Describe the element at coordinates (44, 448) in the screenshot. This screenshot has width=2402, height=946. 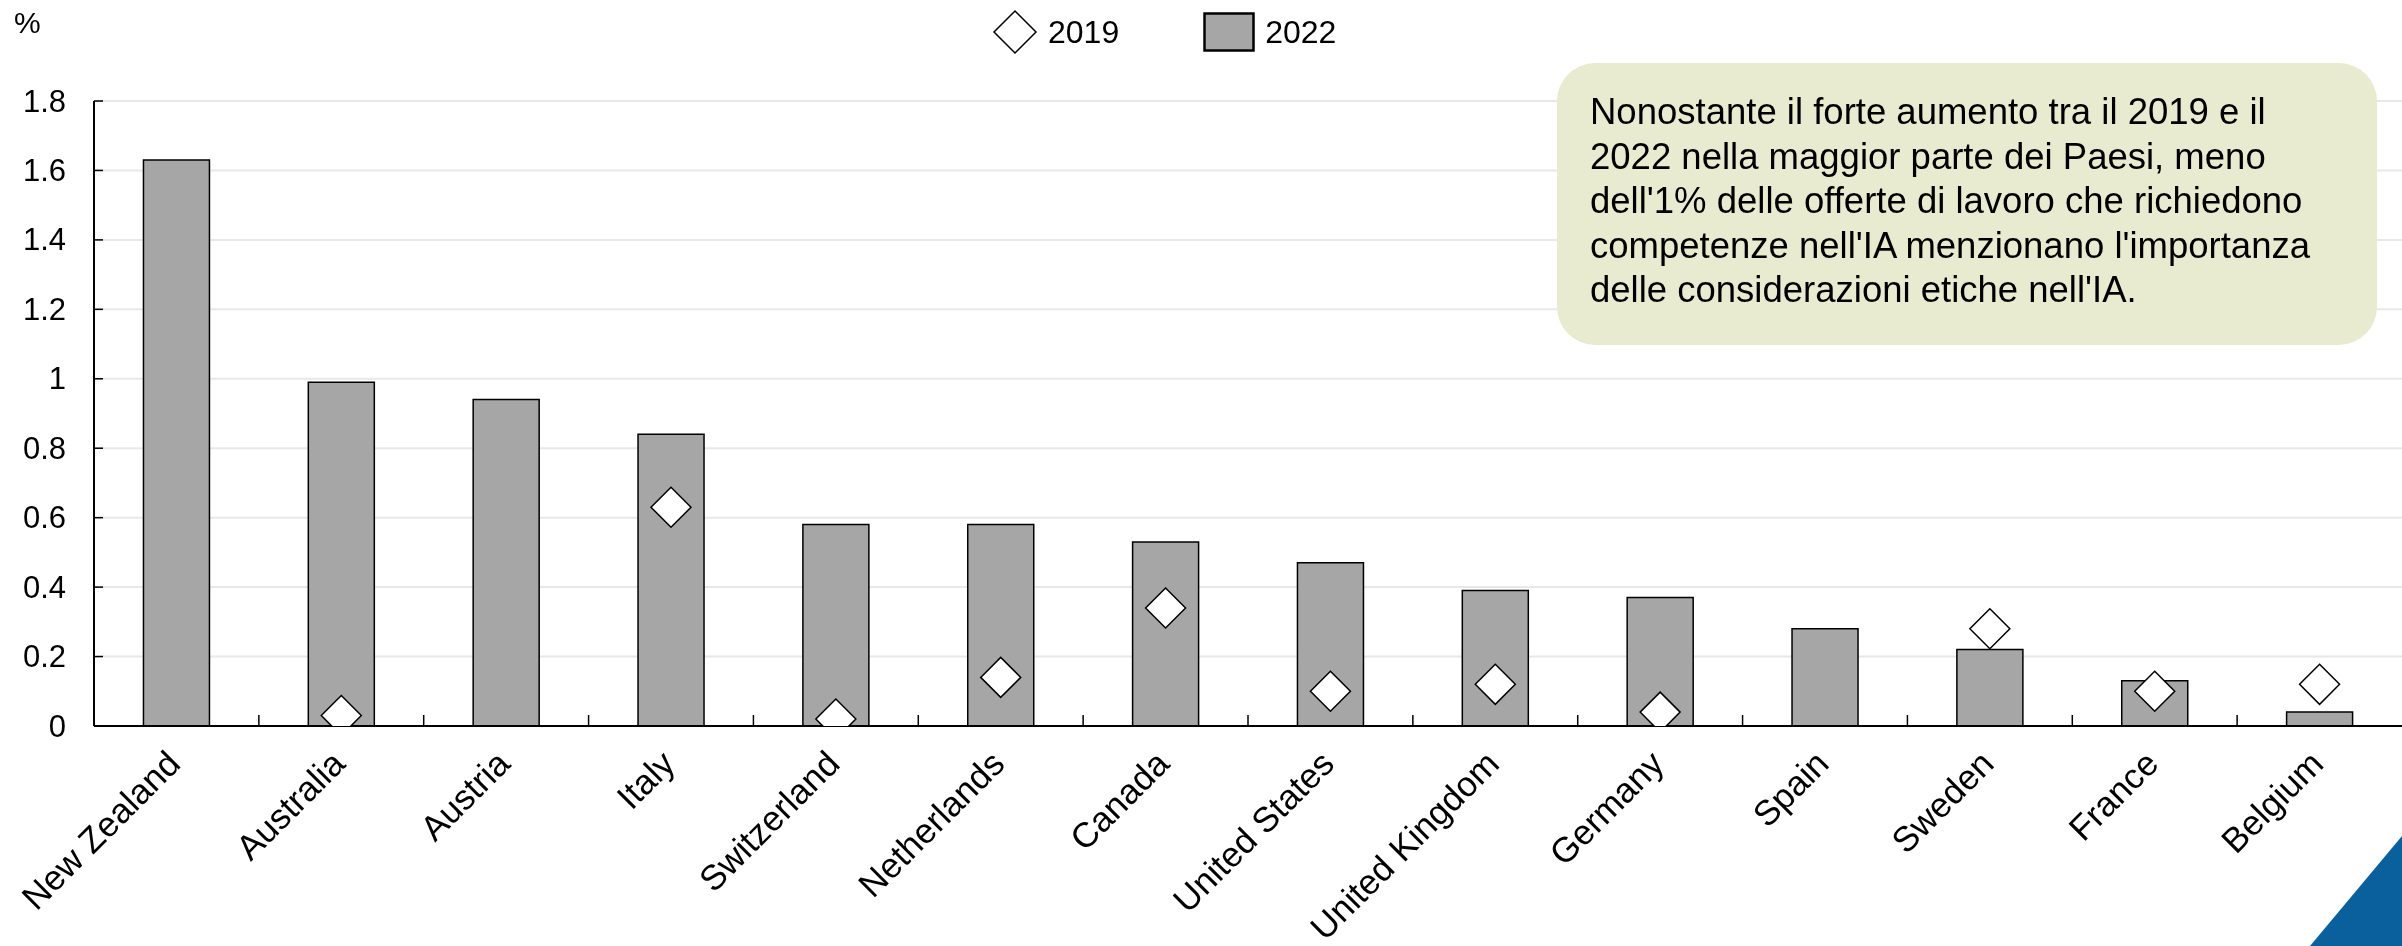
I see `y-tick-label: 0.8` at that location.